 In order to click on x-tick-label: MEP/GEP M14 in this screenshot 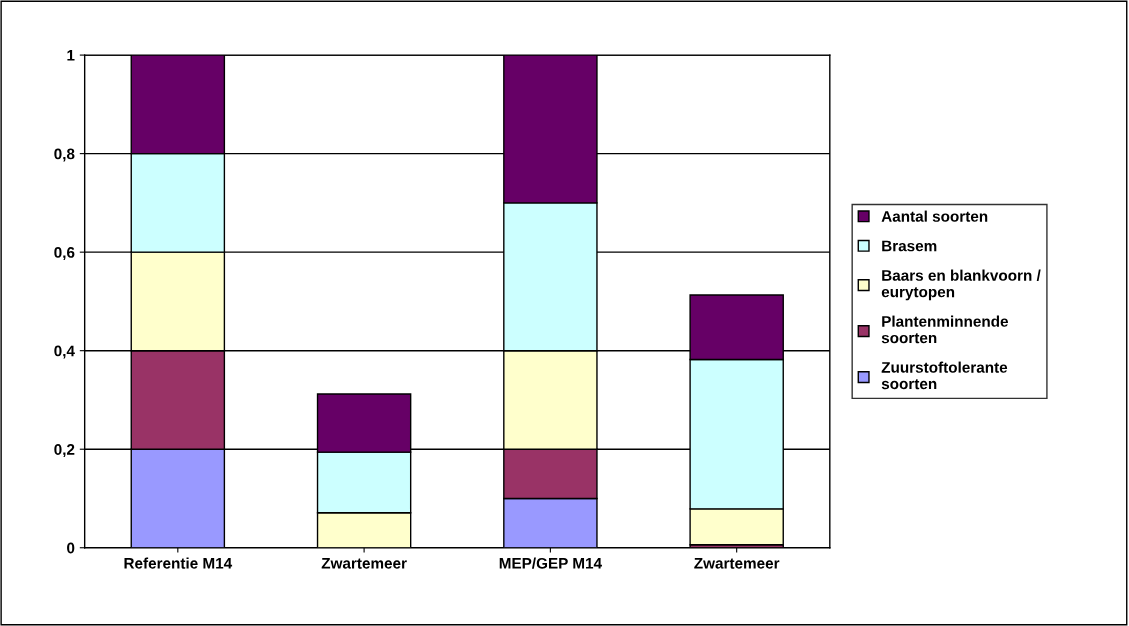, I will do `click(550, 563)`.